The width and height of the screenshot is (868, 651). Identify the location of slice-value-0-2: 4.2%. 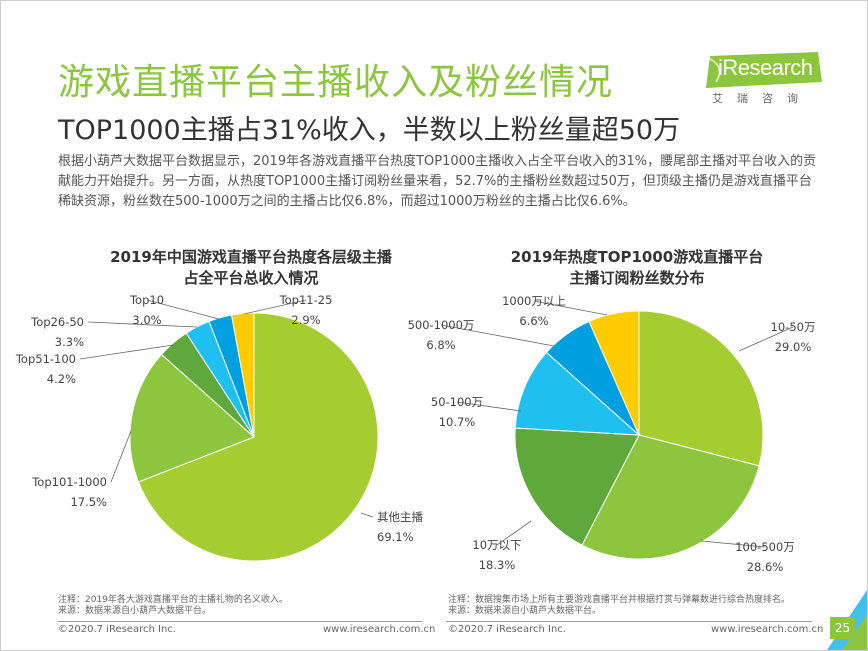
(61, 379).